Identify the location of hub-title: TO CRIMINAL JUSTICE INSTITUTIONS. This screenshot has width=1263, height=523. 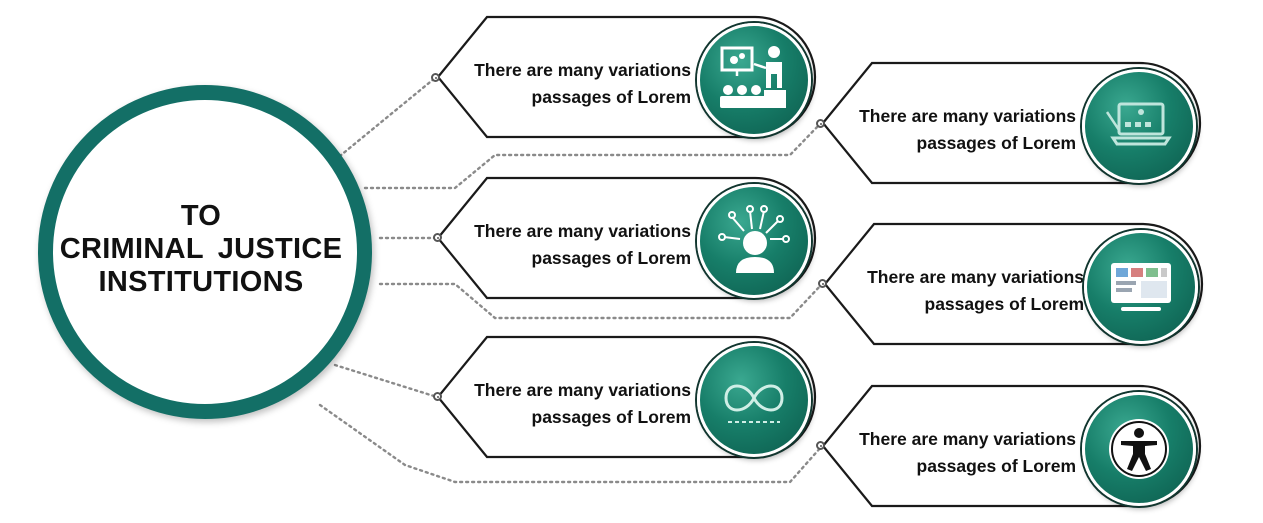
(201, 249).